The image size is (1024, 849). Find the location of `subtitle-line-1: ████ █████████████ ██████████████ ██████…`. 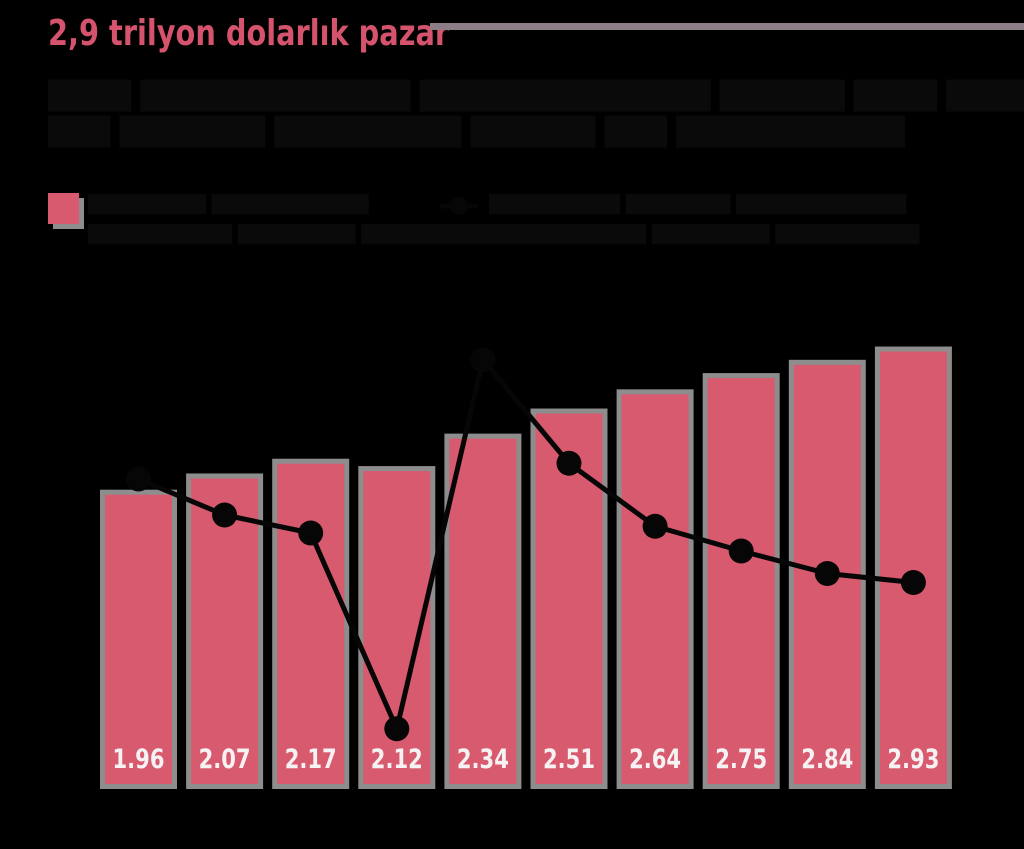

subtitle-line-1: ████ █████████████ ██████████████ ██████… is located at coordinates (536, 96).